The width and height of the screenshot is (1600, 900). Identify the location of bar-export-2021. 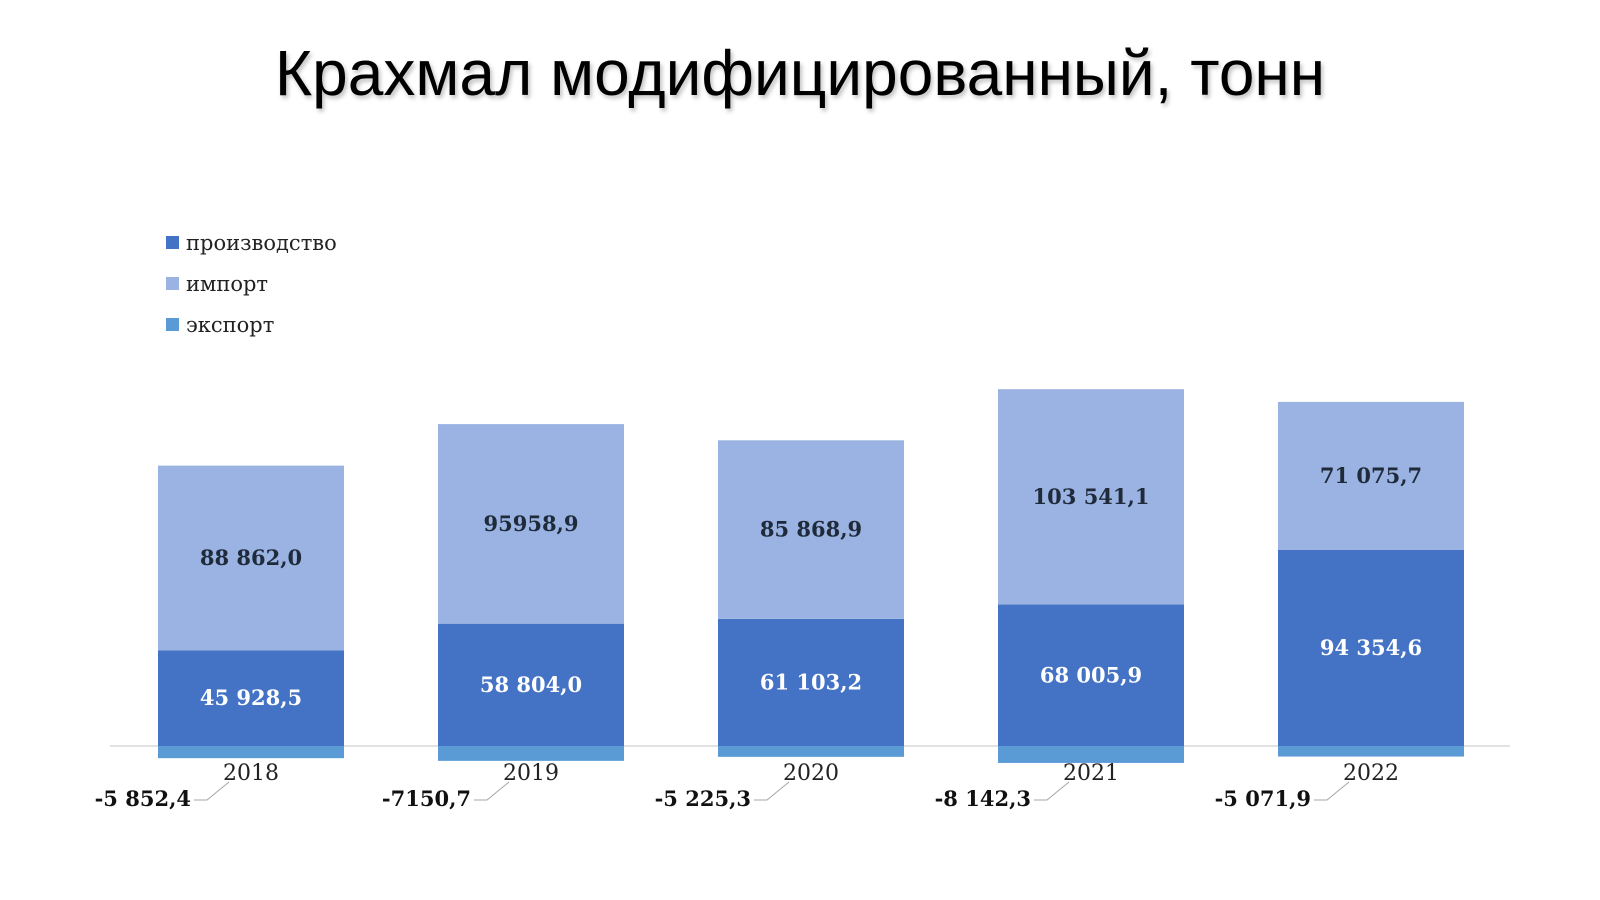
(1091, 754).